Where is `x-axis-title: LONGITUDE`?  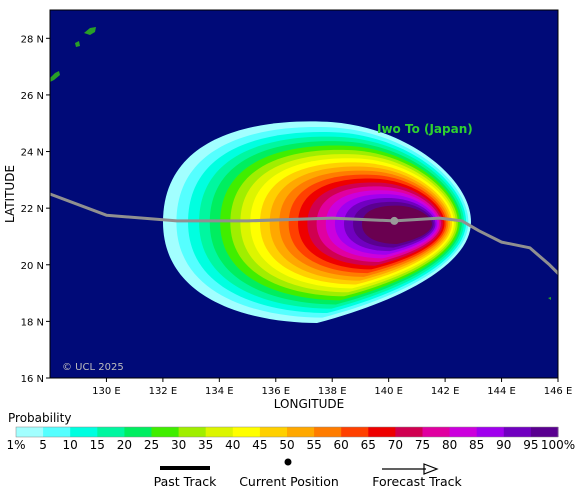 x-axis-title: LONGITUDE is located at coordinates (309, 404).